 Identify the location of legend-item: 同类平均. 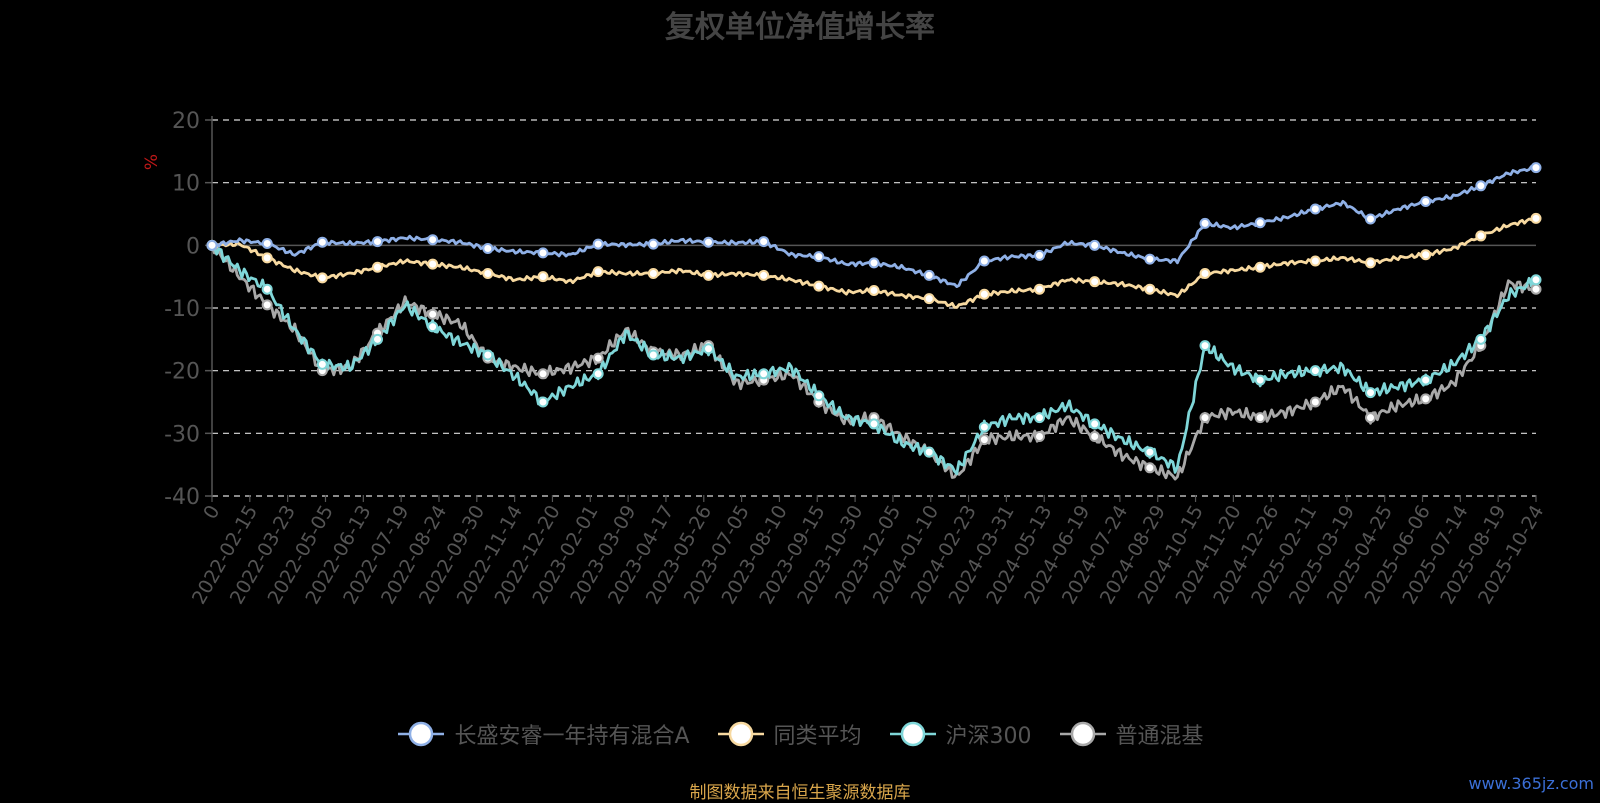
(789, 734).